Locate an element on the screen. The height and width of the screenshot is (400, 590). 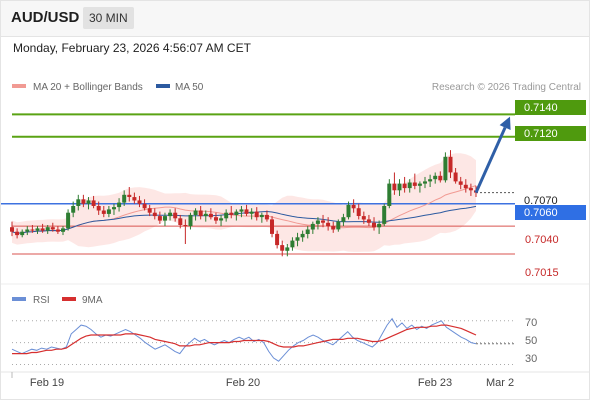
x-tick-feb20: Feb 20 is located at coordinates (243, 383).